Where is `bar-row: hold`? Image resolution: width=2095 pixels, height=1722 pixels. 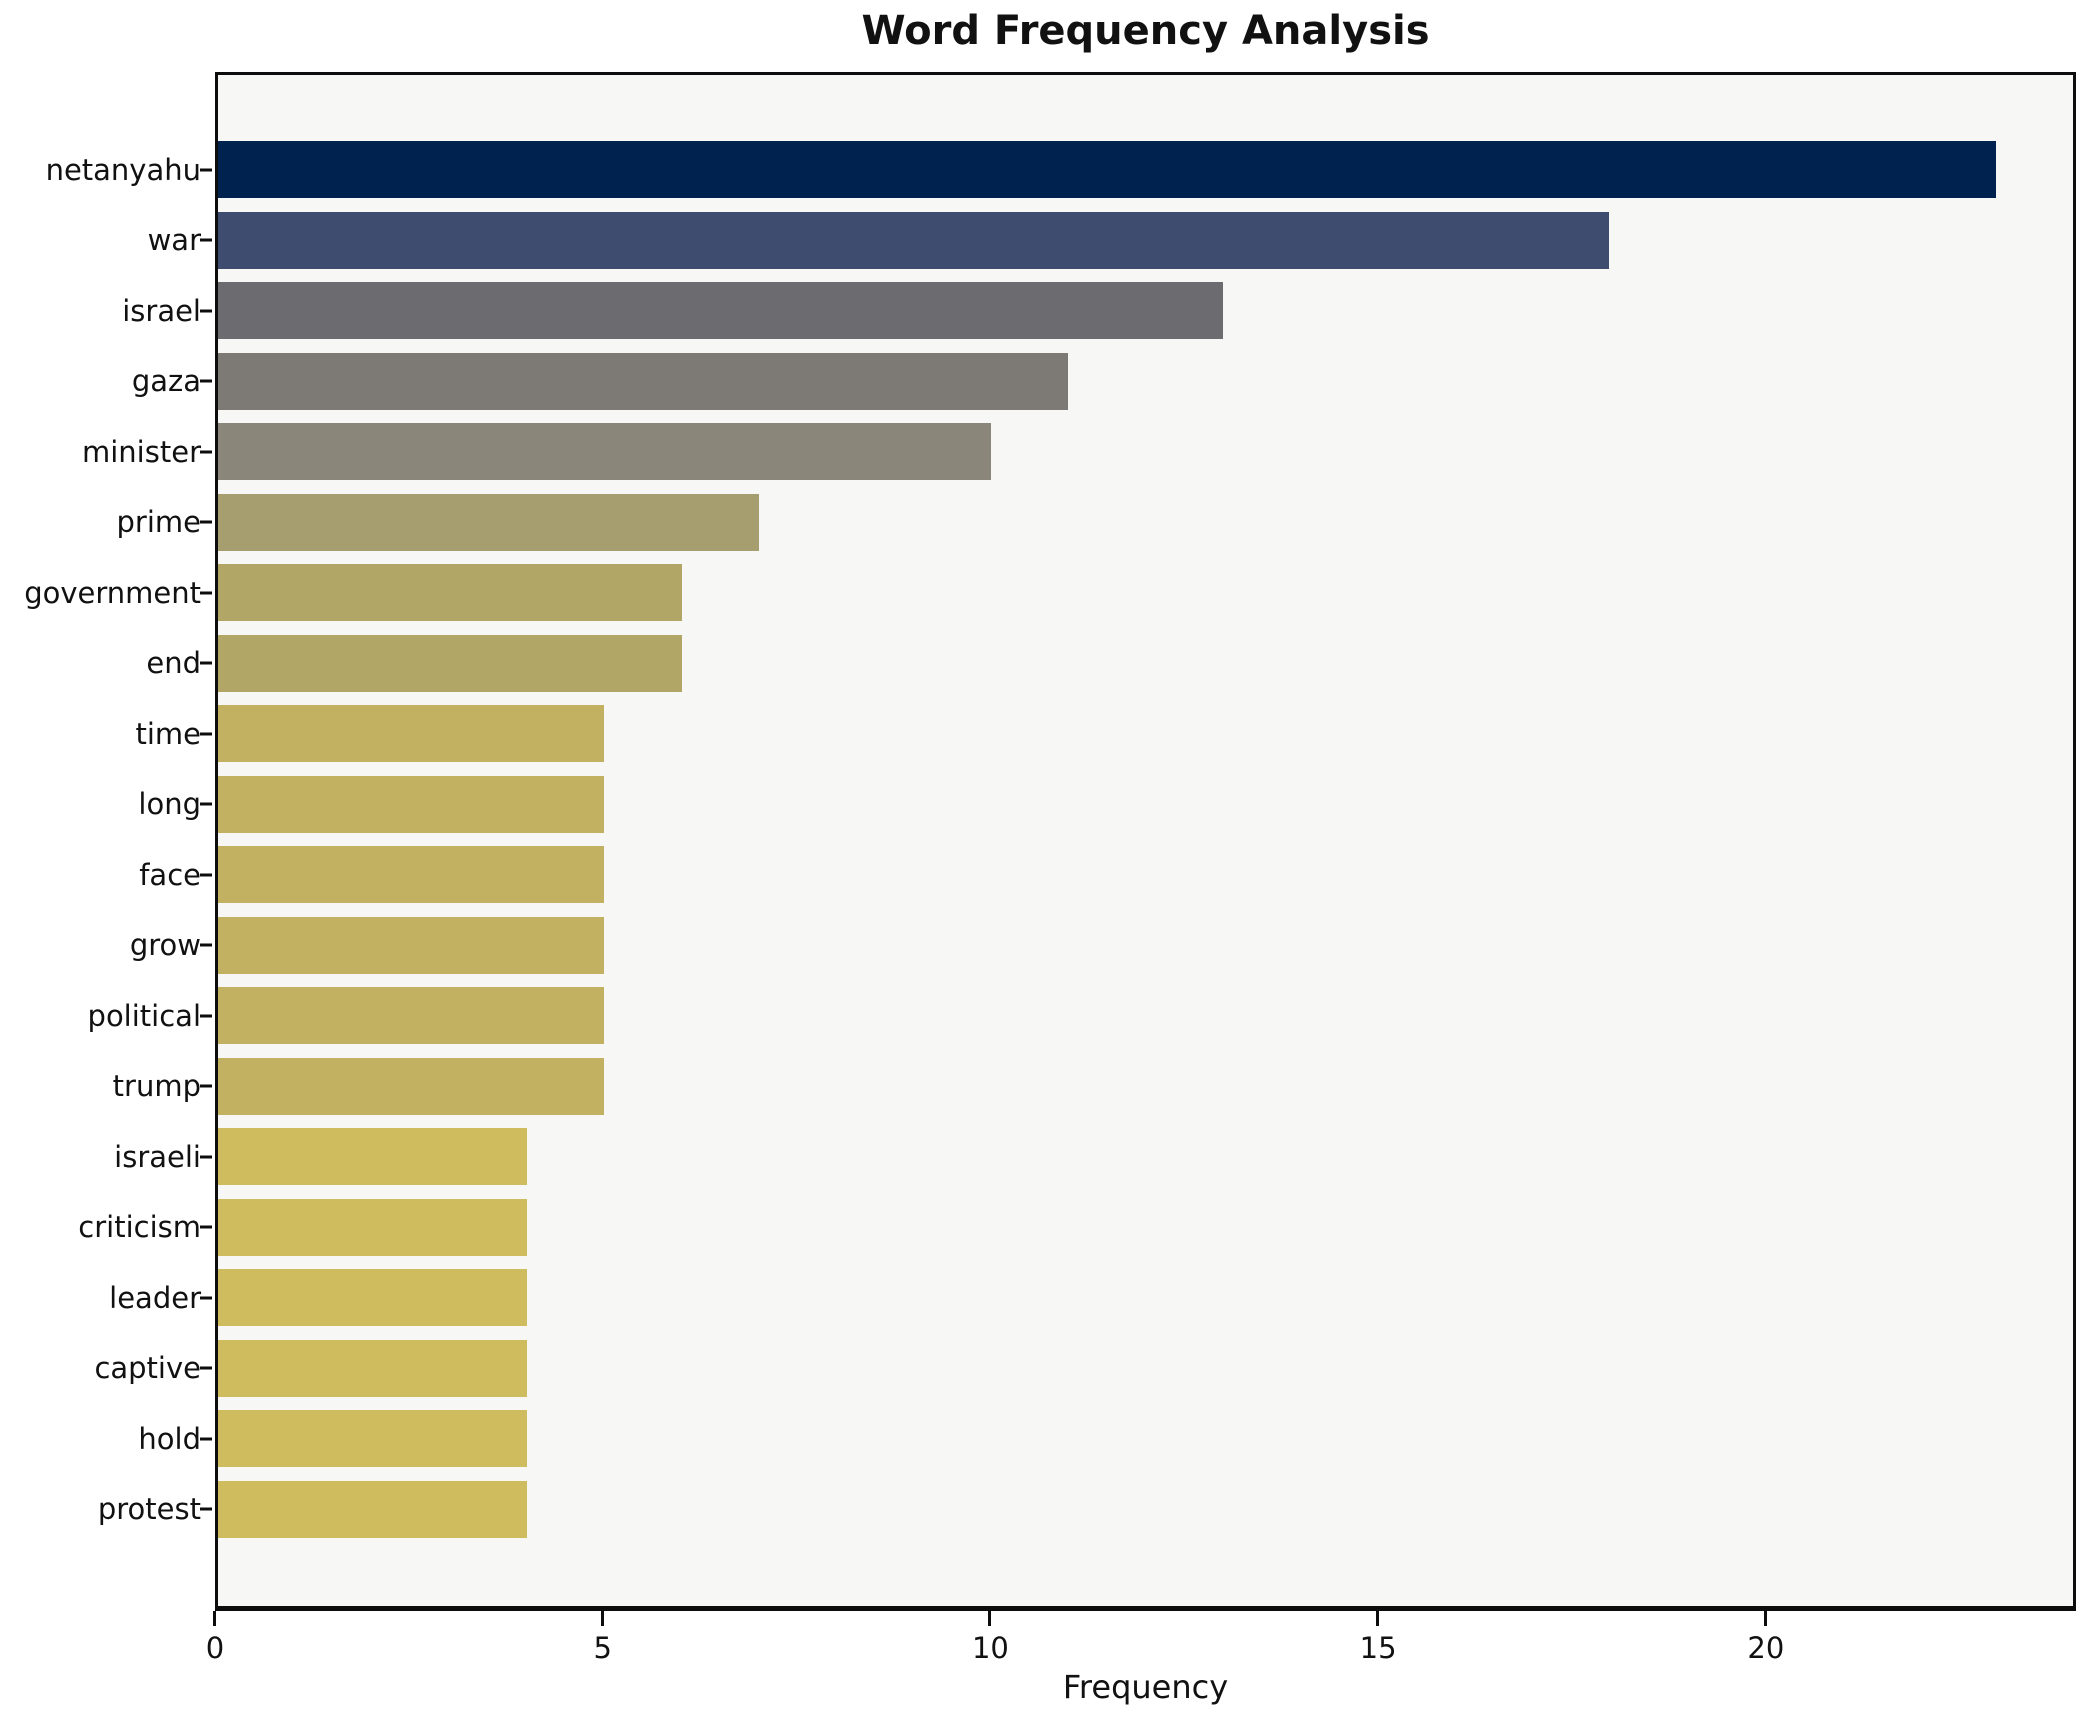
bar-row: hold is located at coordinates (1105, 1439).